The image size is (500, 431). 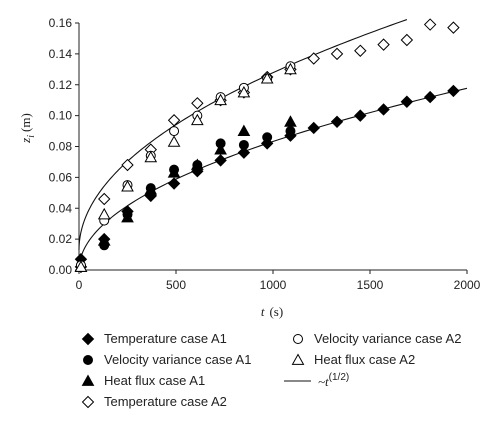 I want to click on y-tick-label: 0.12, so click(x=61, y=85).